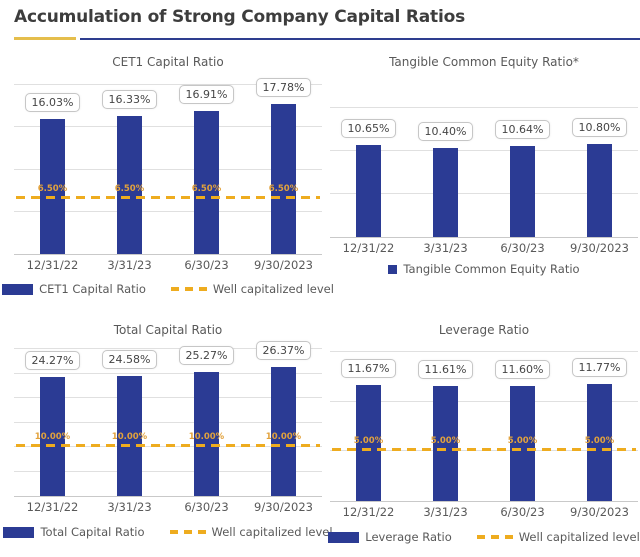 The image size is (640, 557). I want to click on legend-item: Leverage Ratio, so click(390, 537).